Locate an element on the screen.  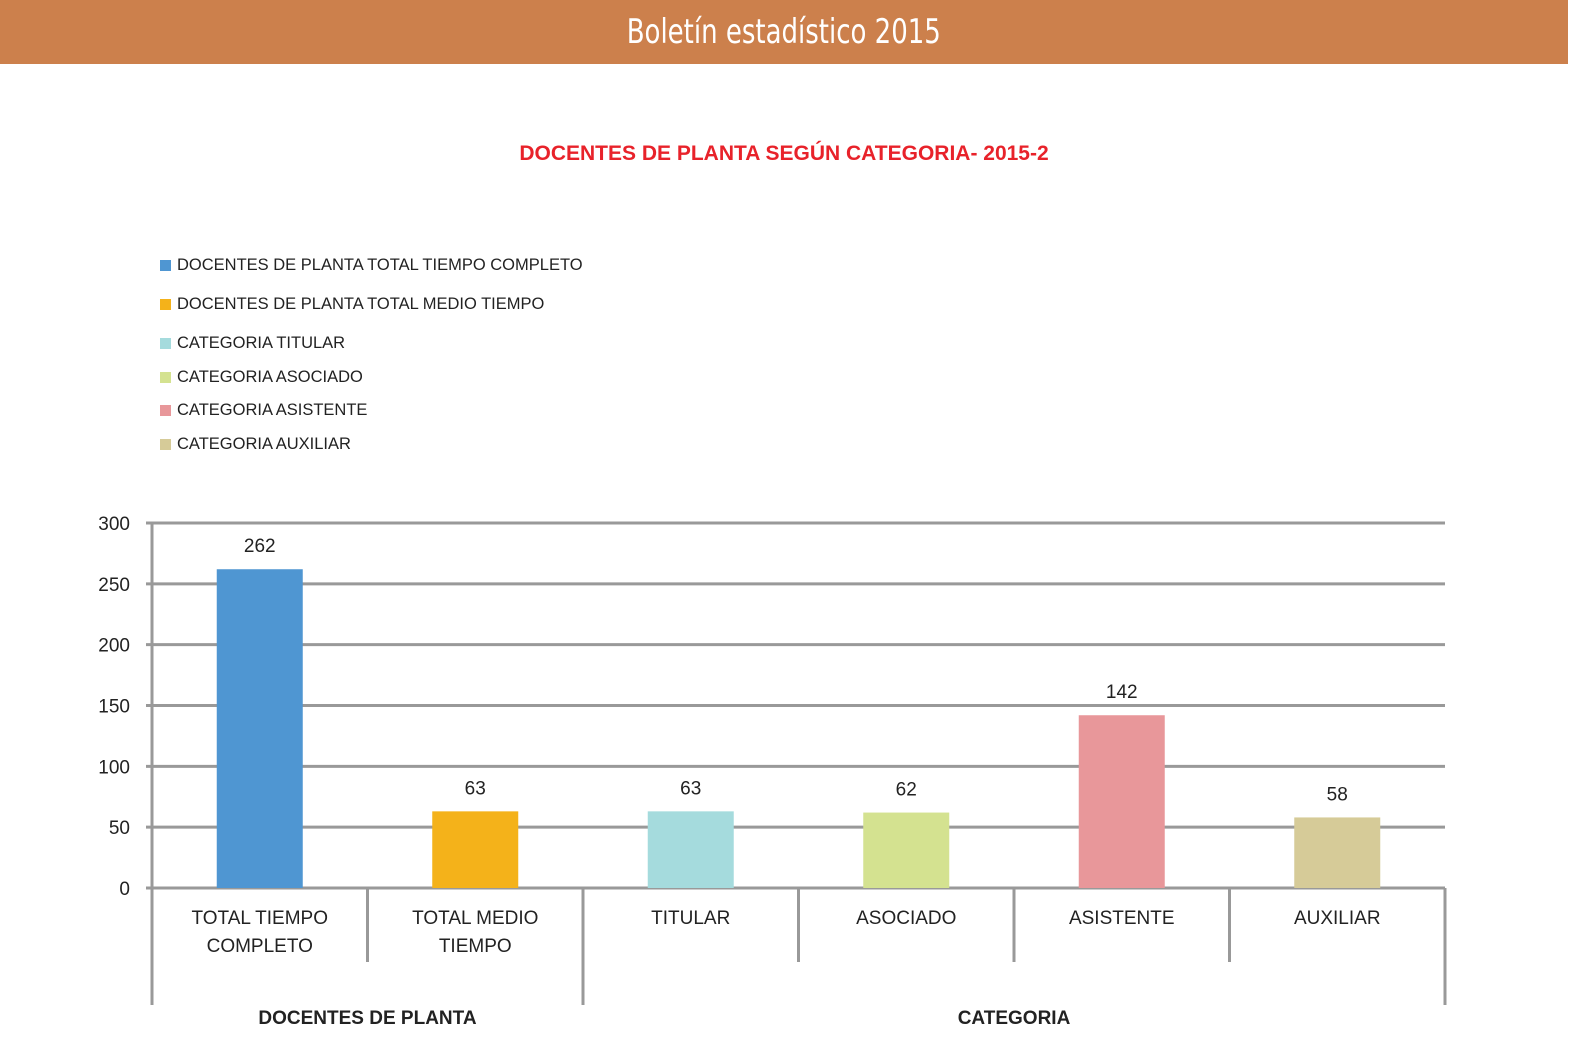
legend-label: CATEGORIA ASISTENTE is located at coordinates (272, 410).